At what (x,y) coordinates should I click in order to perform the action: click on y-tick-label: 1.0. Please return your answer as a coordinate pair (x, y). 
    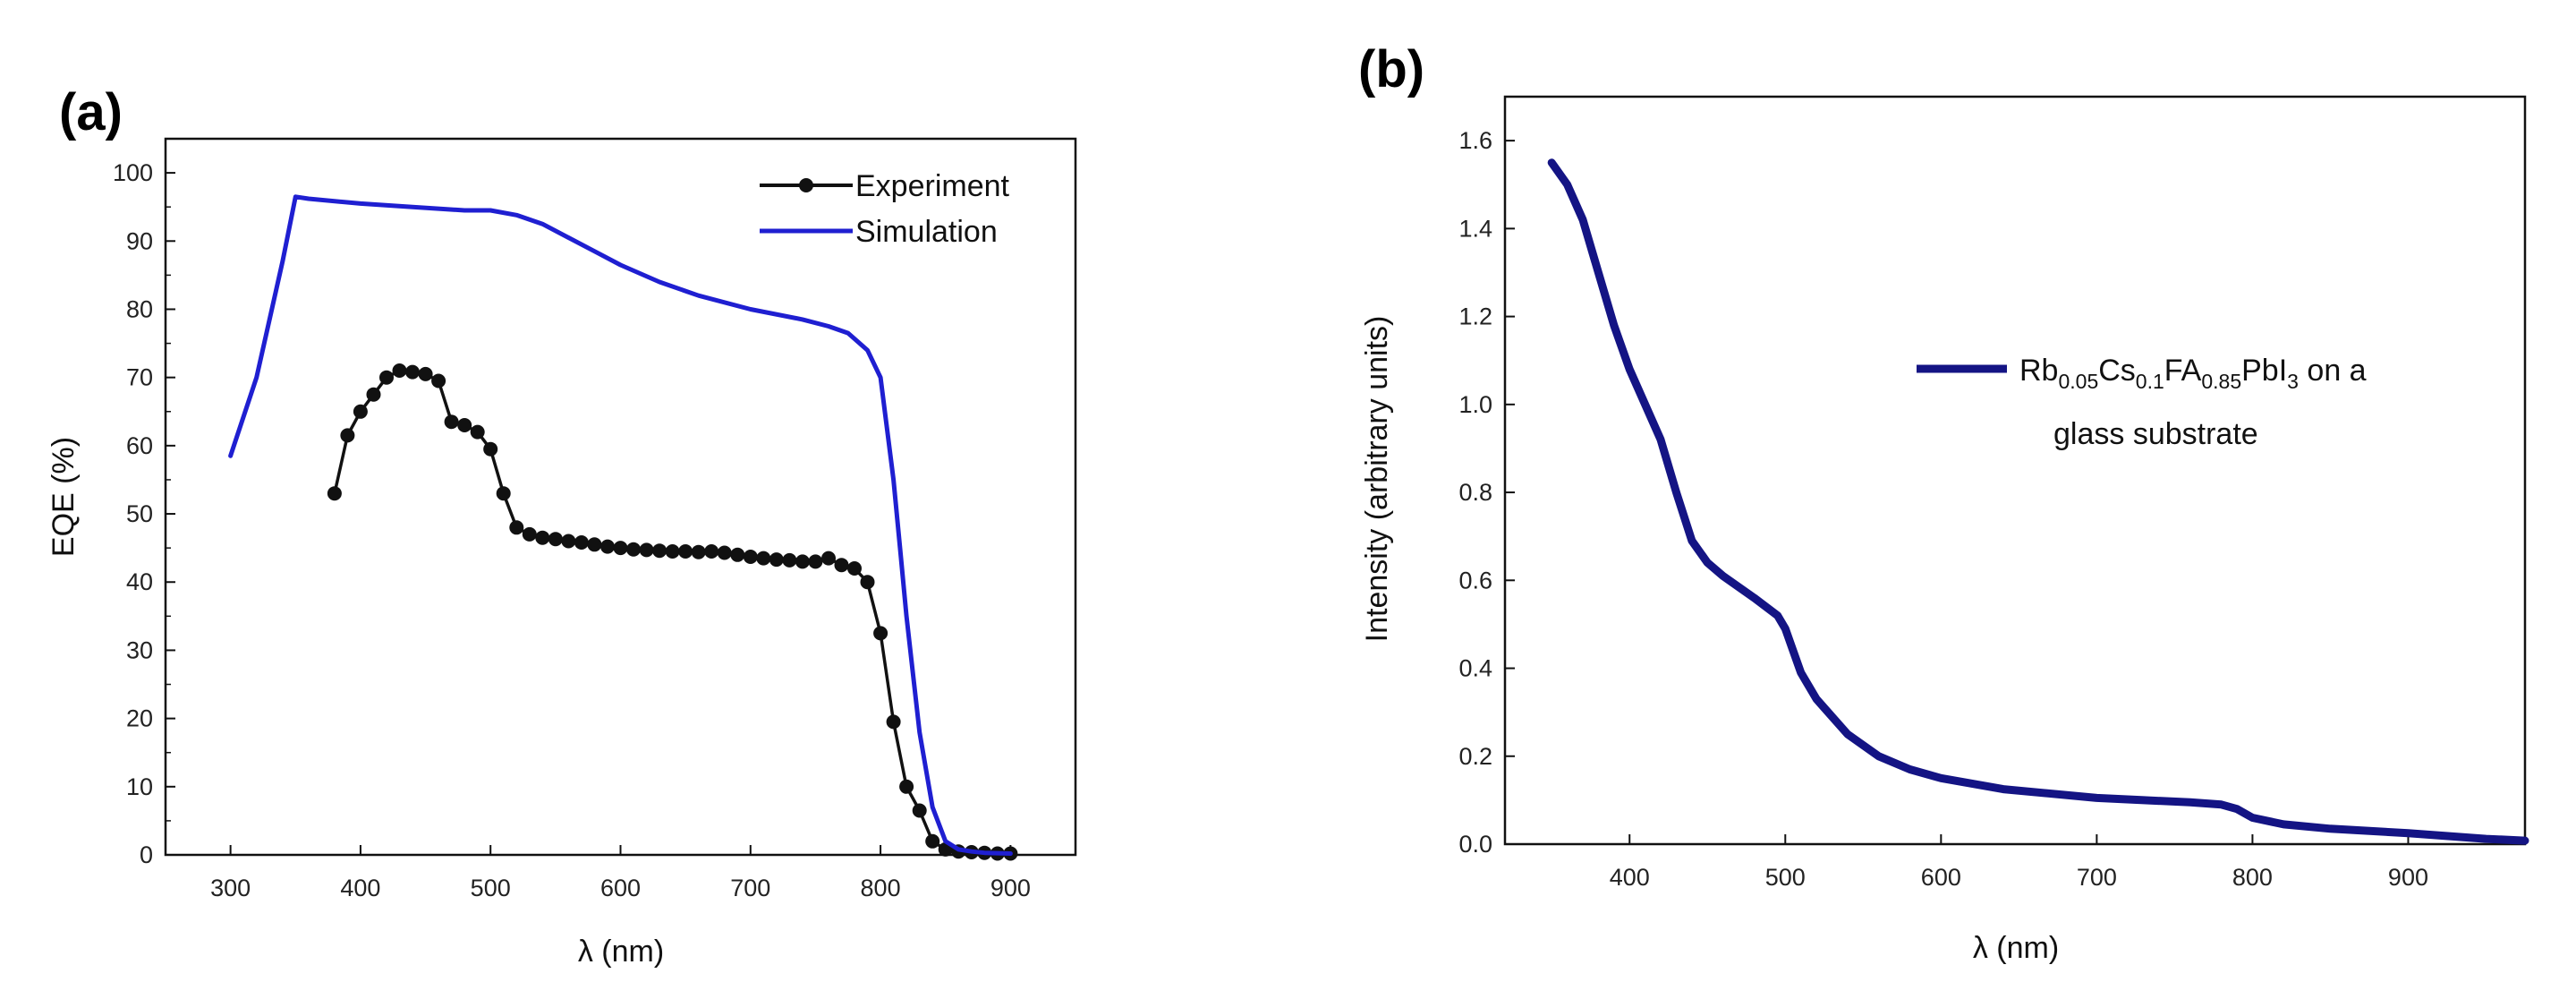
    Looking at the image, I should click on (1475, 404).